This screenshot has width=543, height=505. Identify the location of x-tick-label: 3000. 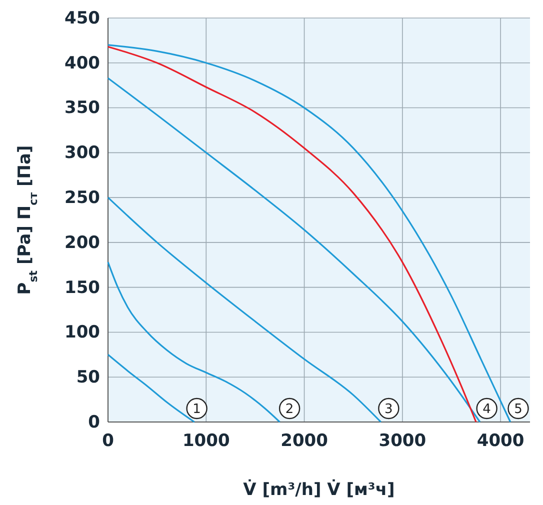
(402, 441).